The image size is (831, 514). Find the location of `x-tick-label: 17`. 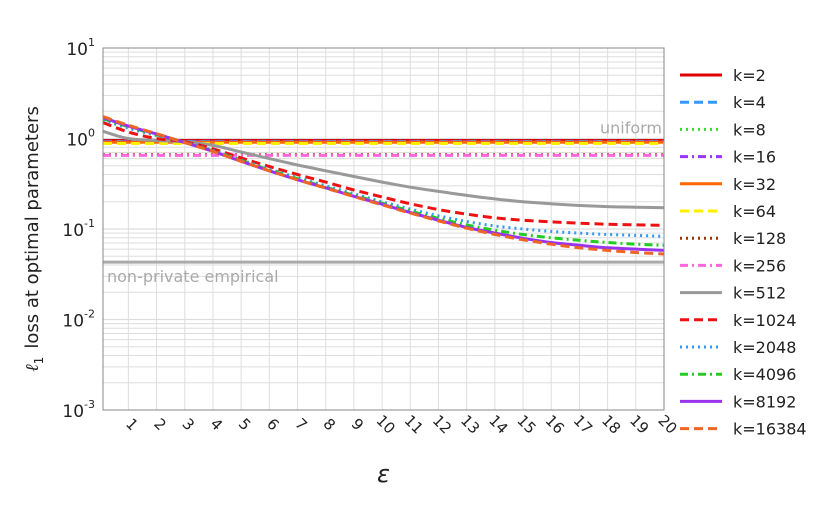

x-tick-label: 17 is located at coordinates (583, 424).